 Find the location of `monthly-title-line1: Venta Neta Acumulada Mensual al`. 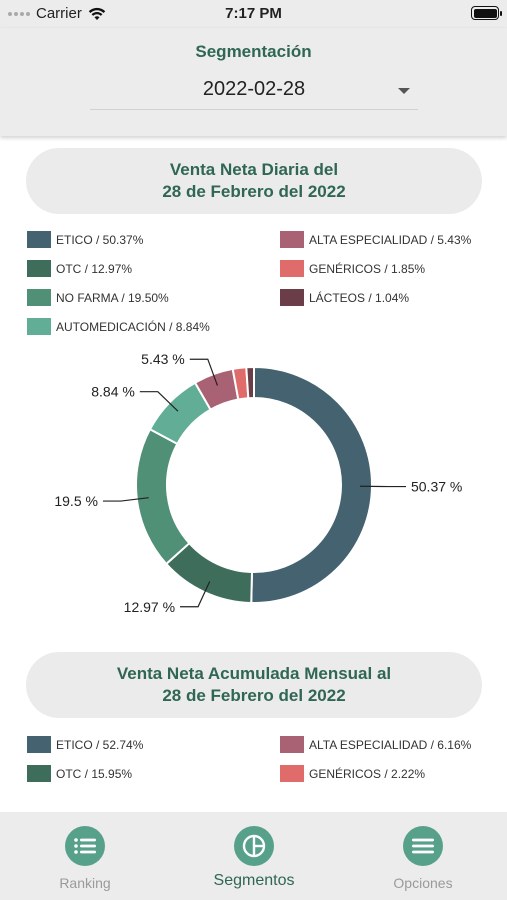

monthly-title-line1: Venta Neta Acumulada Mensual al is located at coordinates (254, 673).